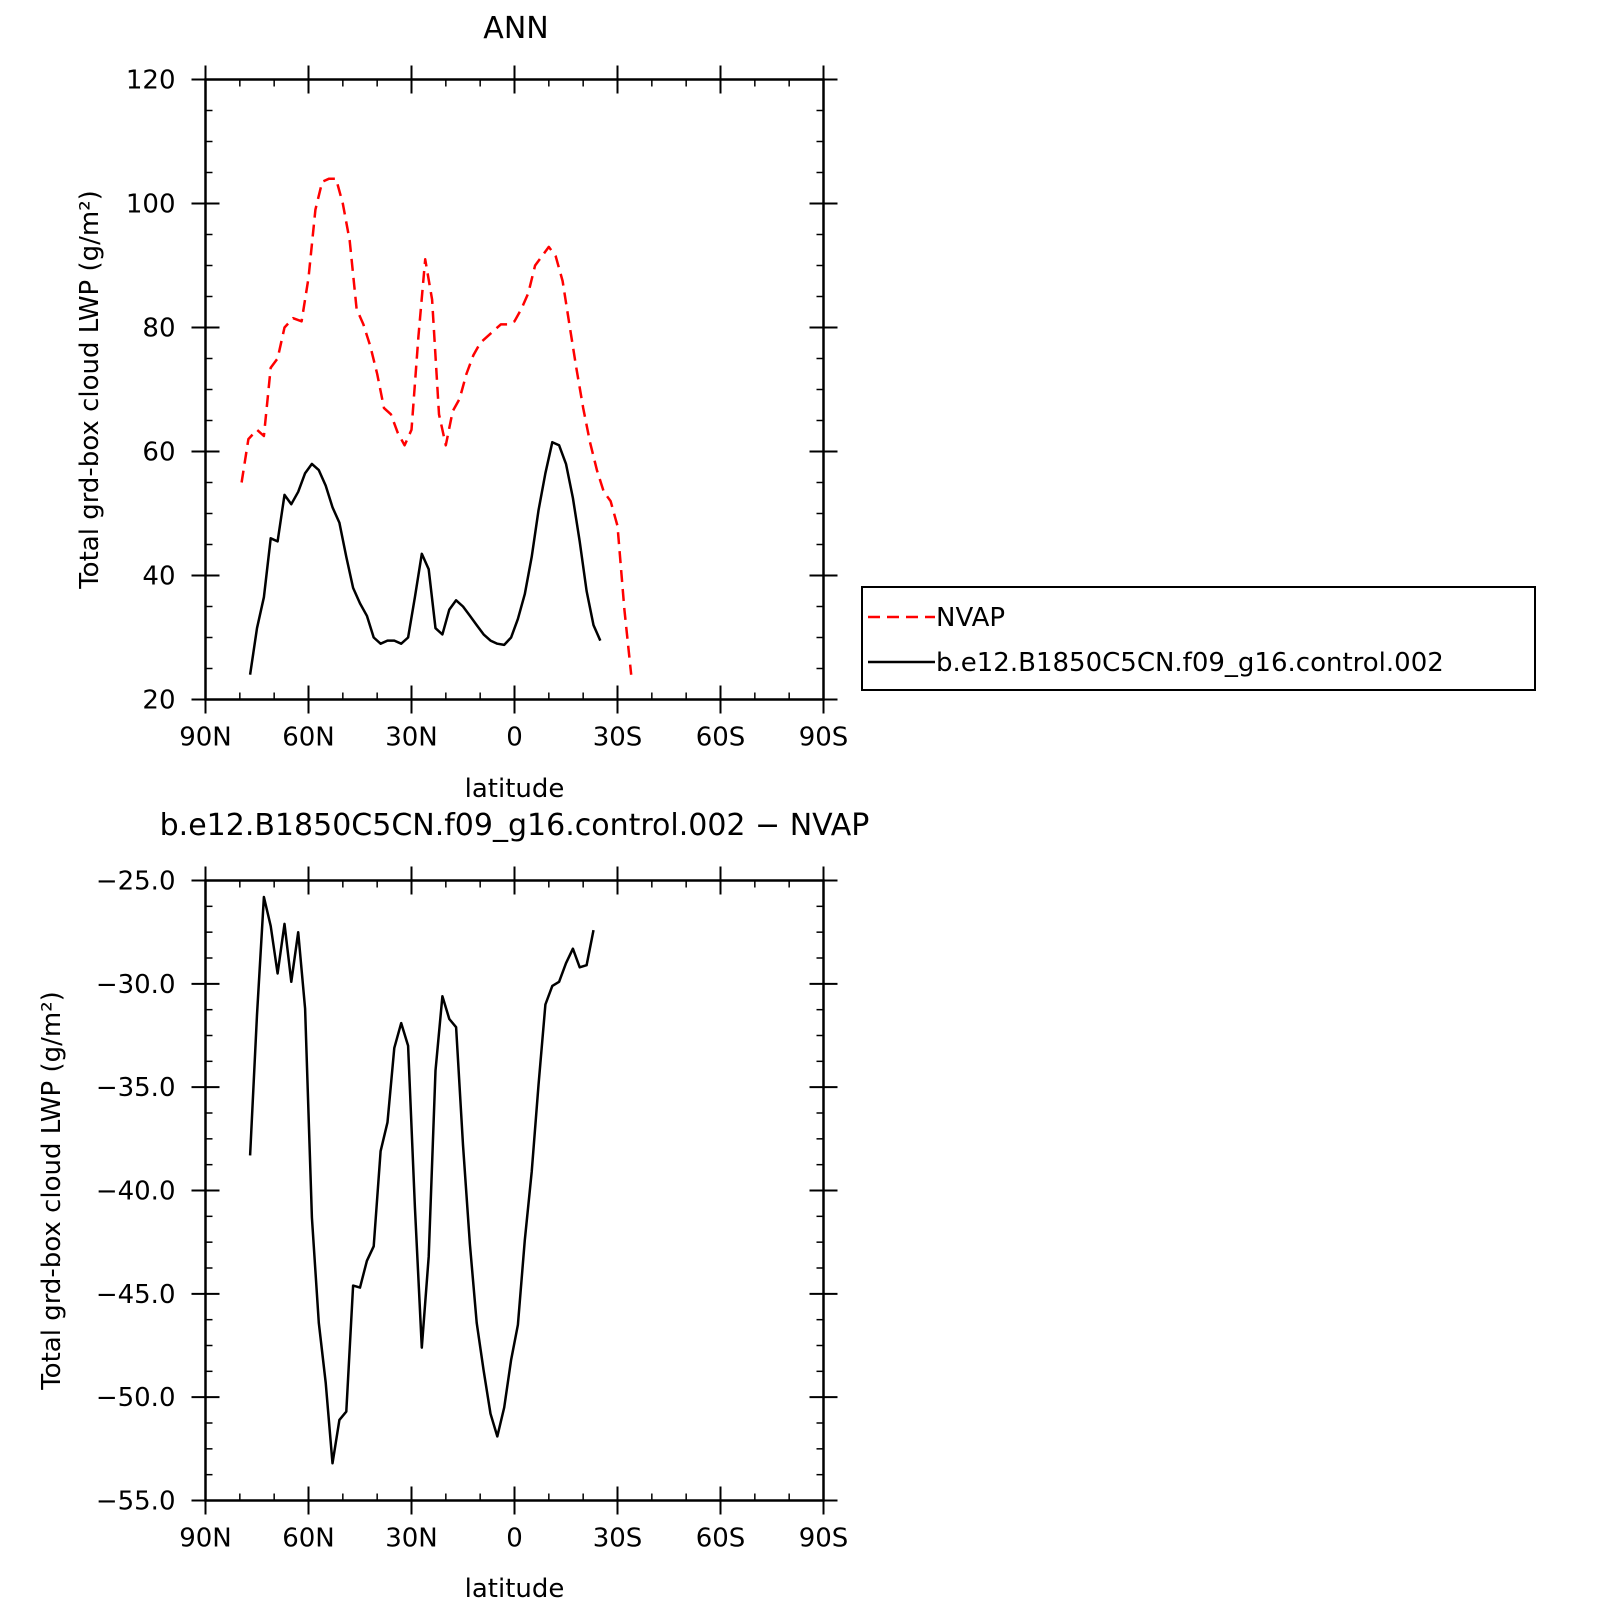 This screenshot has height=1608, width=1605. What do you see at coordinates (158, 701) in the screenshot?
I see `top-ytick-label: 20` at bounding box center [158, 701].